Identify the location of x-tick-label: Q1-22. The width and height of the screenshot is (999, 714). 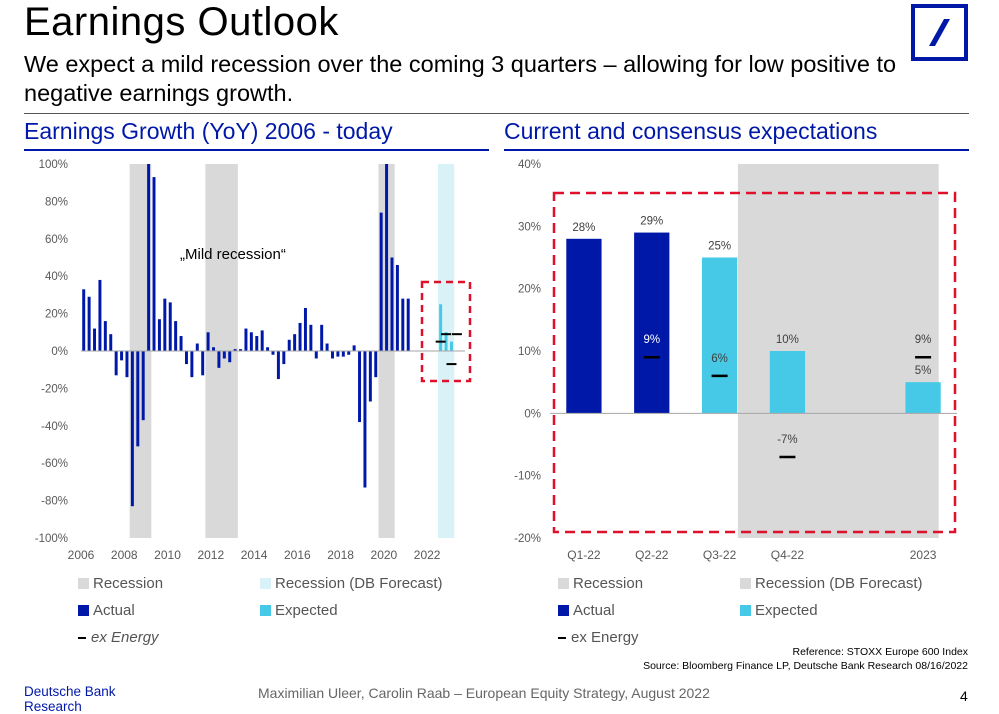
(584, 555).